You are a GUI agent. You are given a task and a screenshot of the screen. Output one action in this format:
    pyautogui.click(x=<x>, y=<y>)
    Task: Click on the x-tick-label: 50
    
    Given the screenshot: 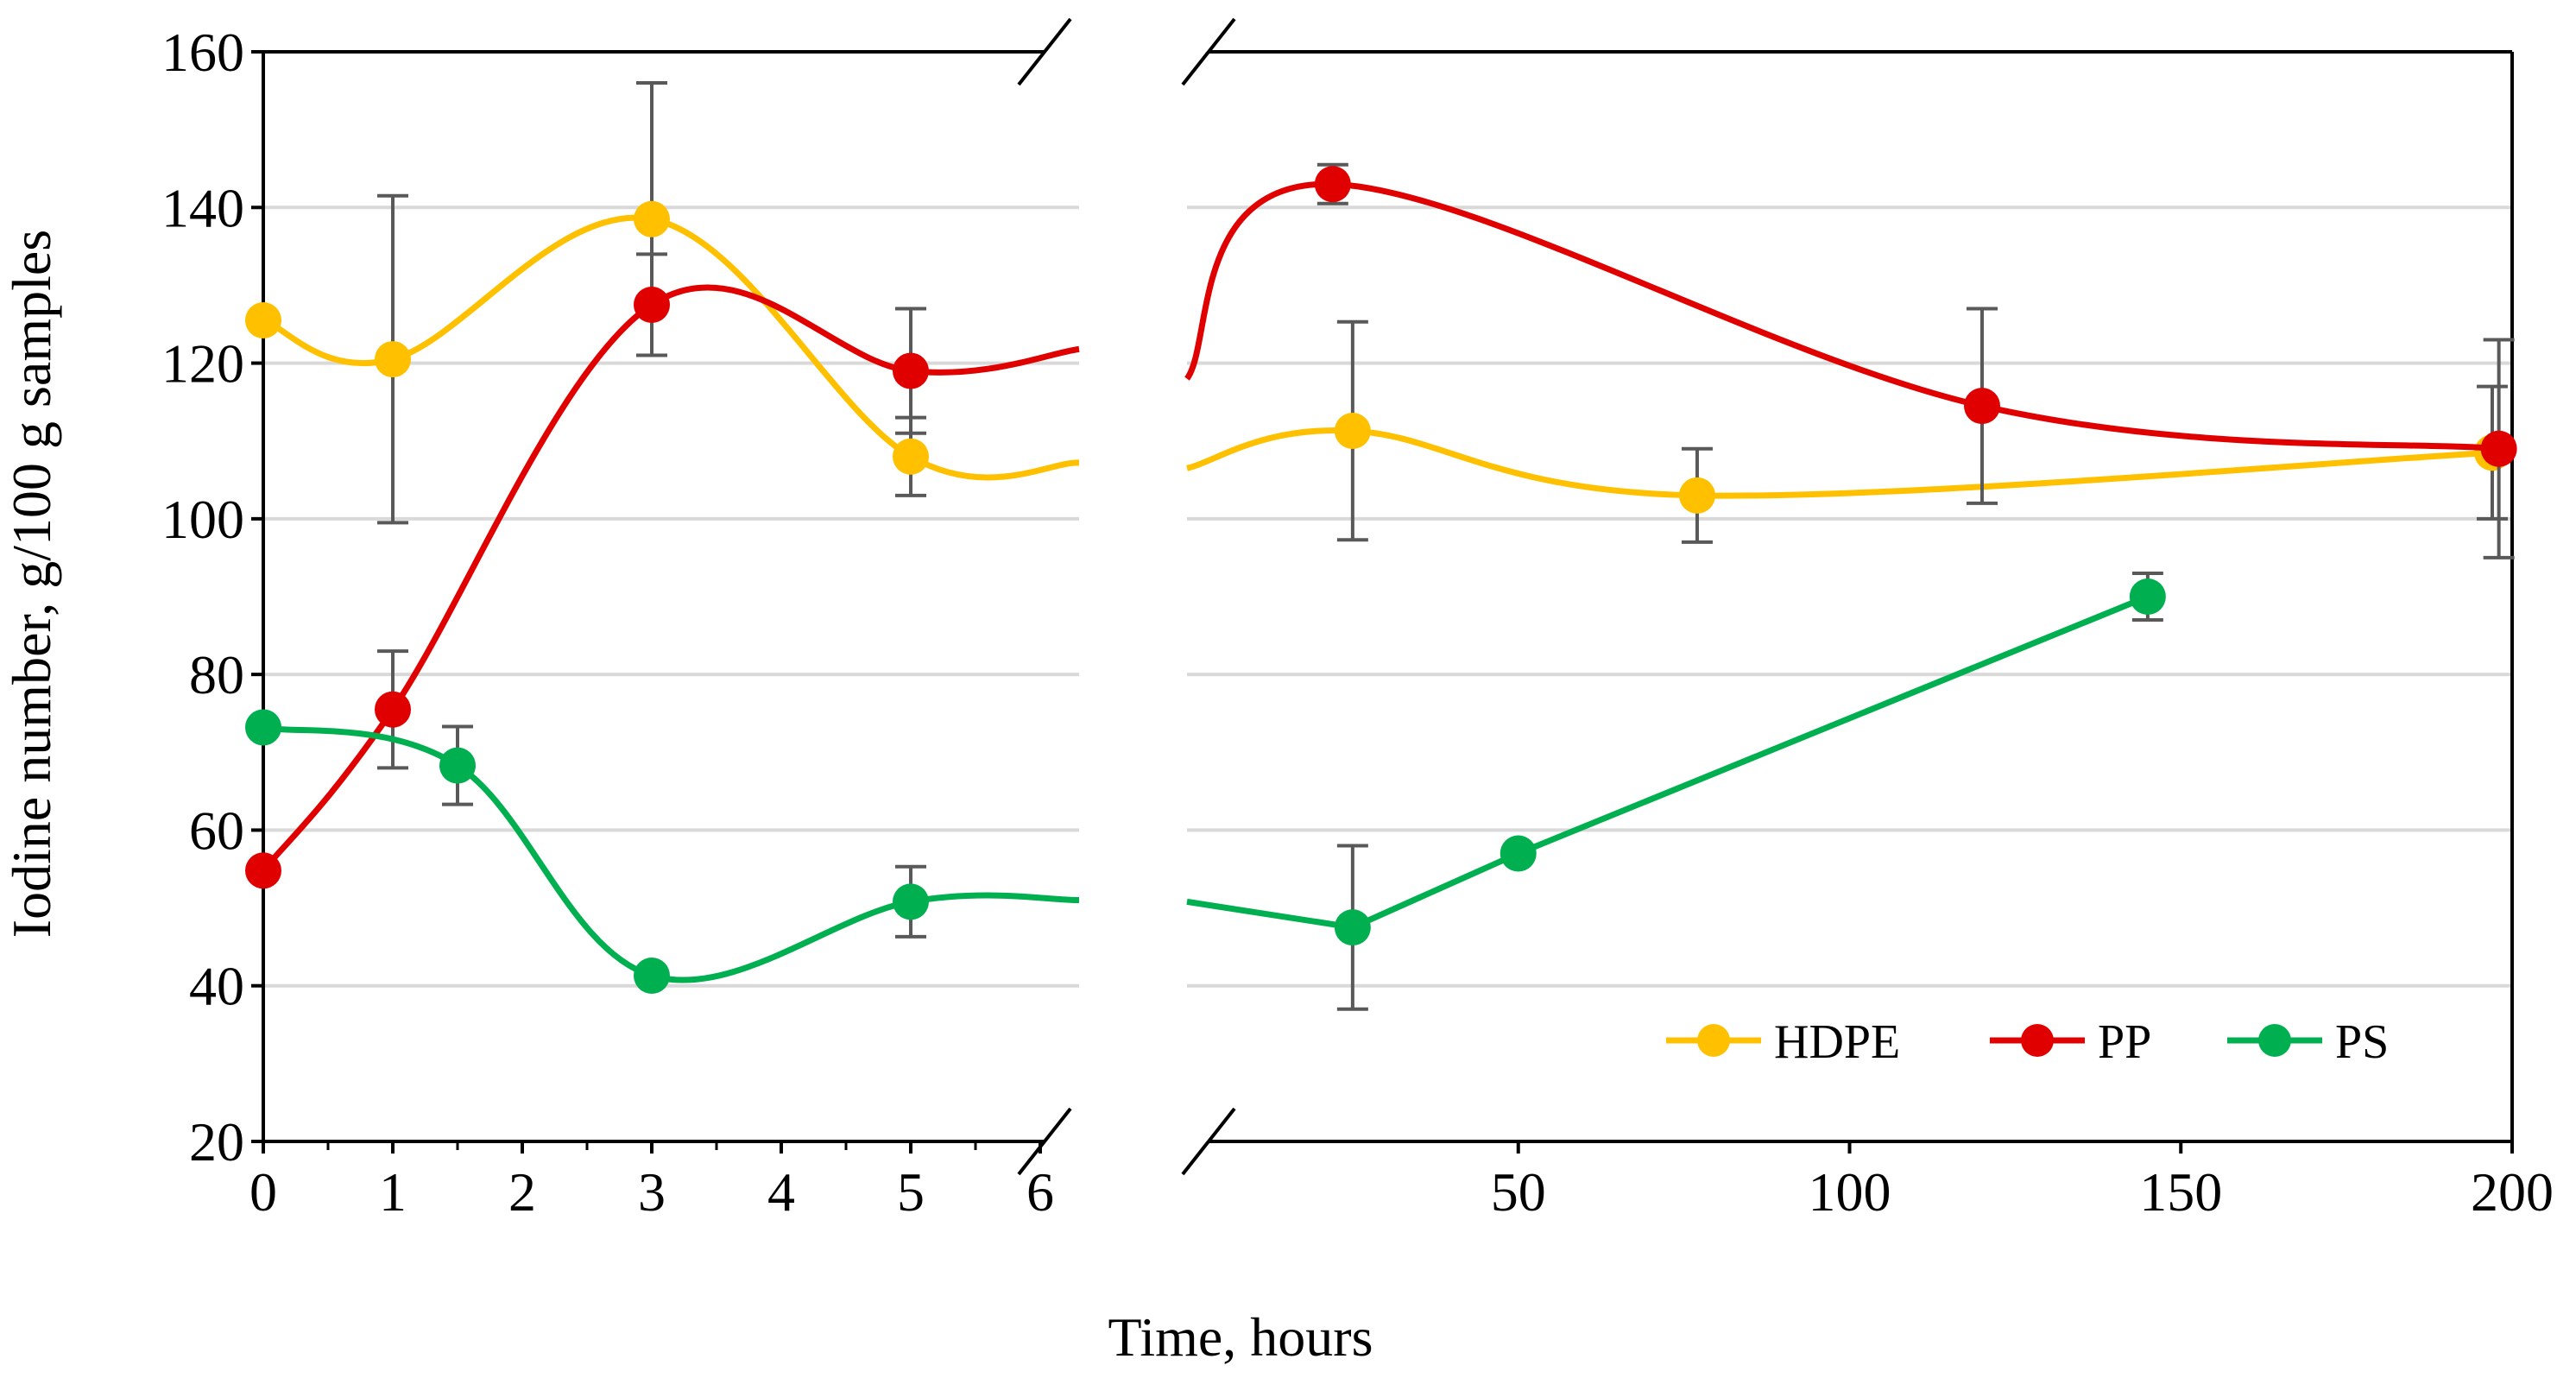 What is the action you would take?
    pyautogui.click(x=1518, y=1192)
    